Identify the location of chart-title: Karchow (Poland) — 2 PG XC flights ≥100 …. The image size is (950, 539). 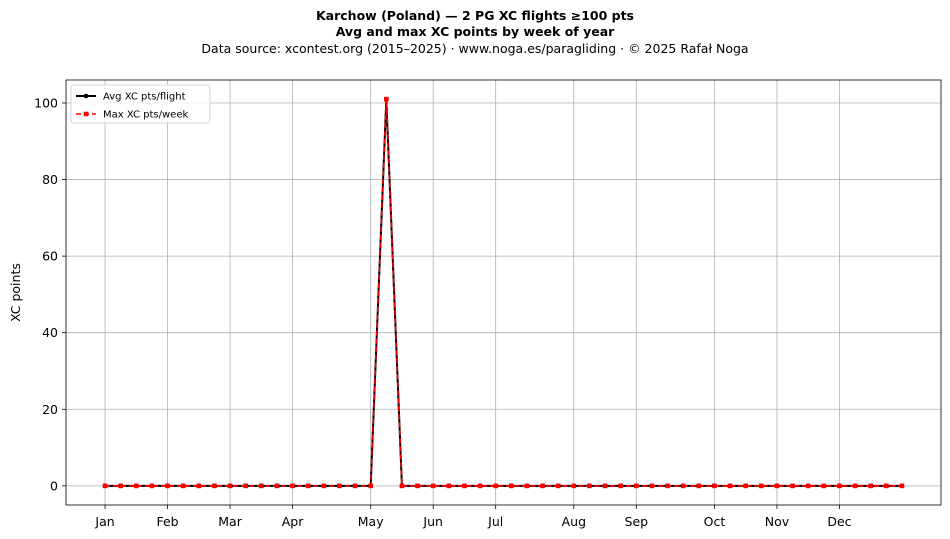
(474, 15).